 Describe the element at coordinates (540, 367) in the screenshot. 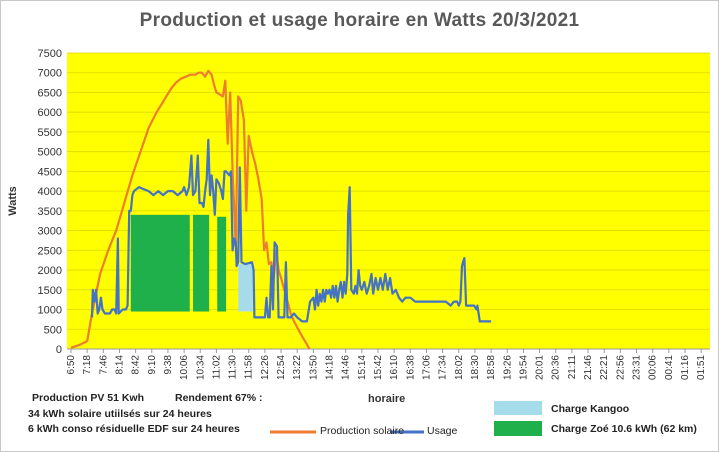

I see `x-tick-label: 20:01` at that location.